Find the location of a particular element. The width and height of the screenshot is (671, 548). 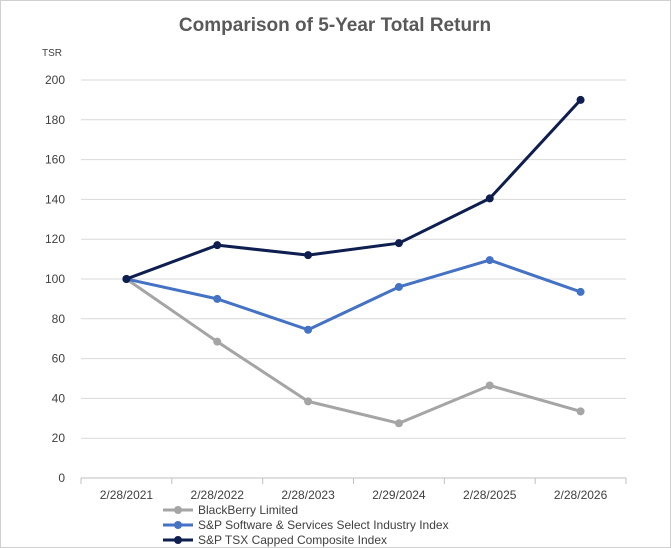

y-tick-label: 120 is located at coordinates (55, 239).